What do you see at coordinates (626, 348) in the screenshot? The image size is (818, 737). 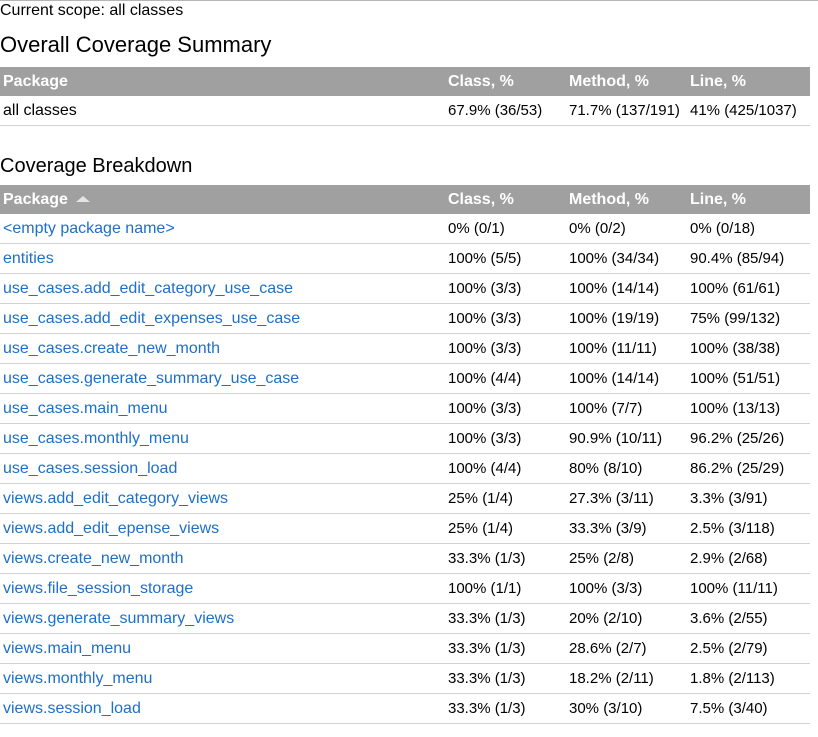 I see `method-coverage: 100% (11/11)` at bounding box center [626, 348].